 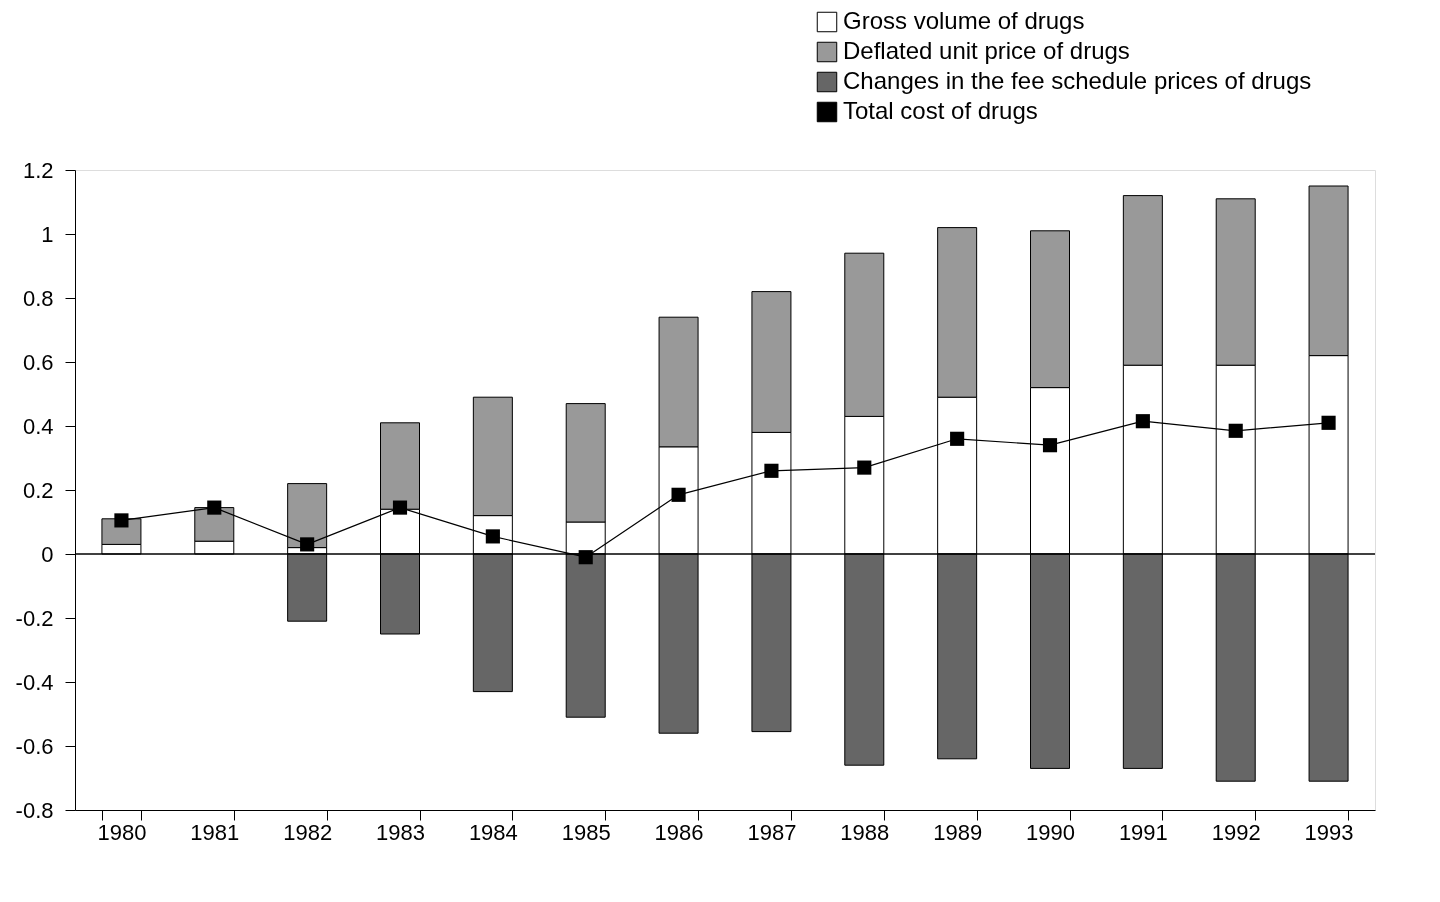 What do you see at coordinates (940, 110) in the screenshot?
I see `legend-label: Total cost of drugs` at bounding box center [940, 110].